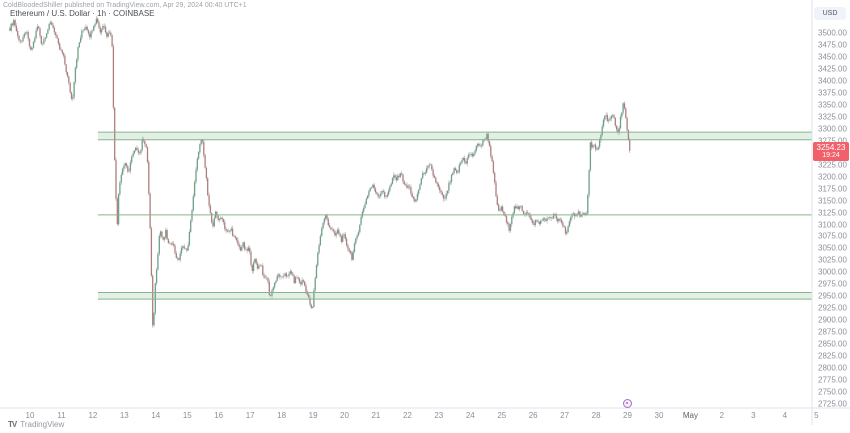 This screenshot has width=850, height=433. Describe the element at coordinates (816, 415) in the screenshot. I see `time-tick-label: 5` at that location.